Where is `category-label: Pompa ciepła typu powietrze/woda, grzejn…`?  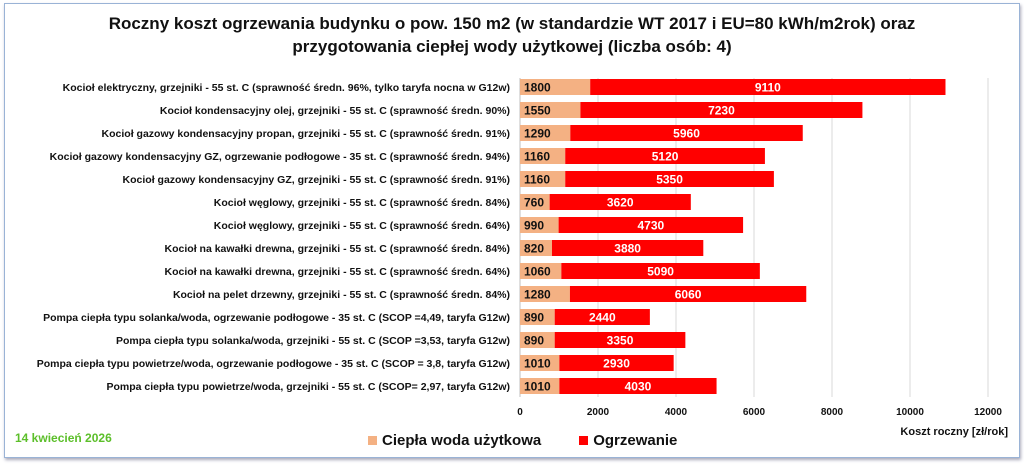
category-label: Pompa ciepła typu powietrze/woda, grzejn… is located at coordinates (309, 387).